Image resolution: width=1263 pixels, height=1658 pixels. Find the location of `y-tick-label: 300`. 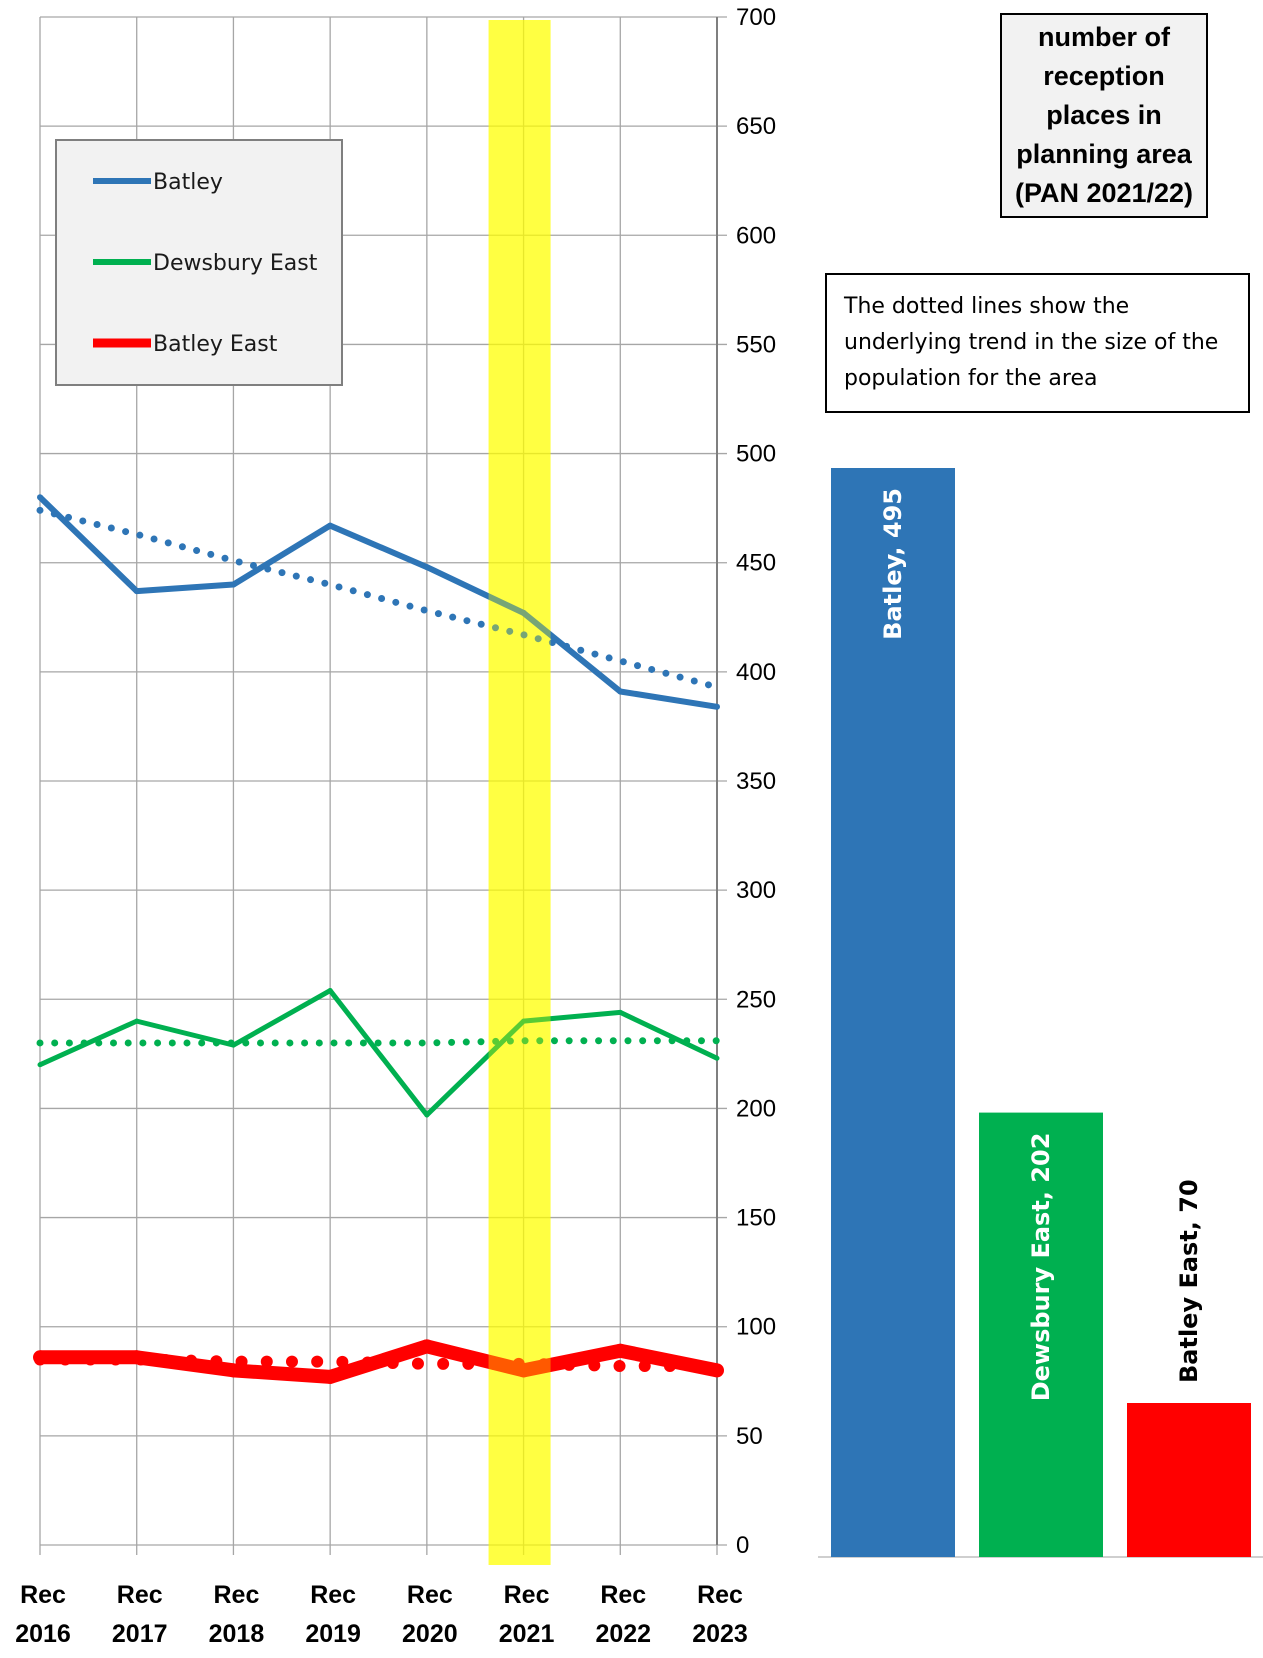

y-tick-label: 300 is located at coordinates (756, 890).